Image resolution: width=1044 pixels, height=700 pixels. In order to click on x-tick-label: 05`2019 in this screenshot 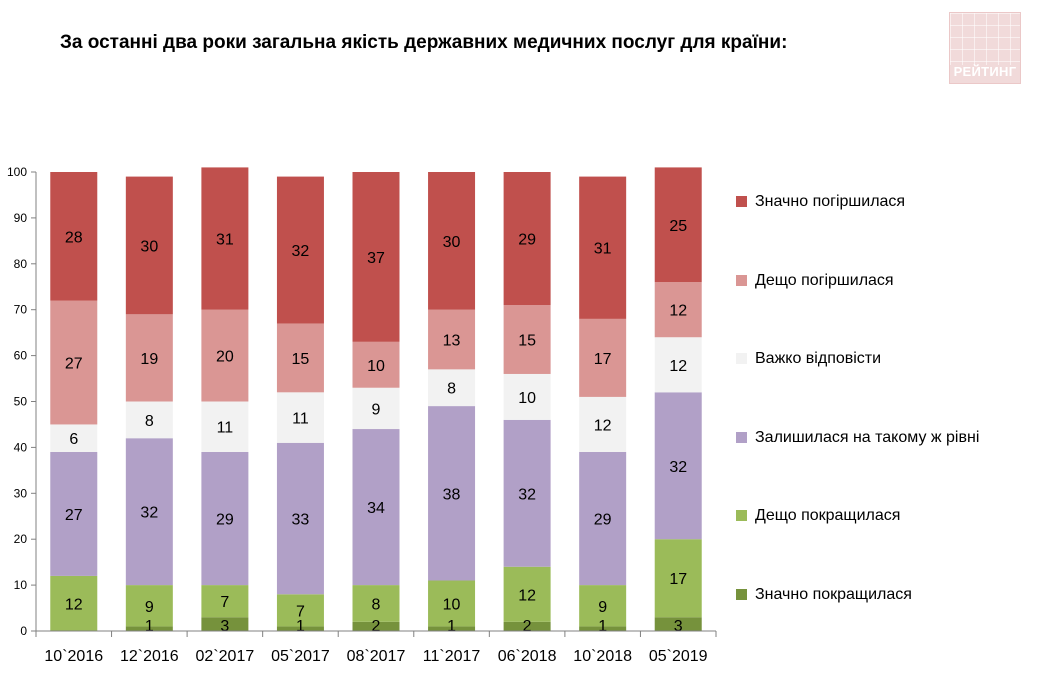, I will do `click(678, 656)`.